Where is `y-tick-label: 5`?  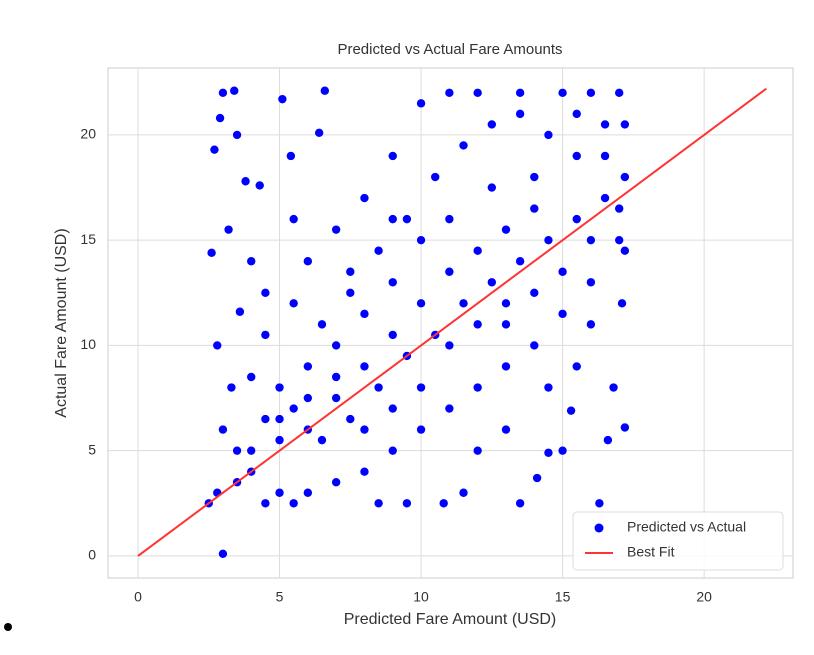
y-tick-label: 5 is located at coordinates (92, 449).